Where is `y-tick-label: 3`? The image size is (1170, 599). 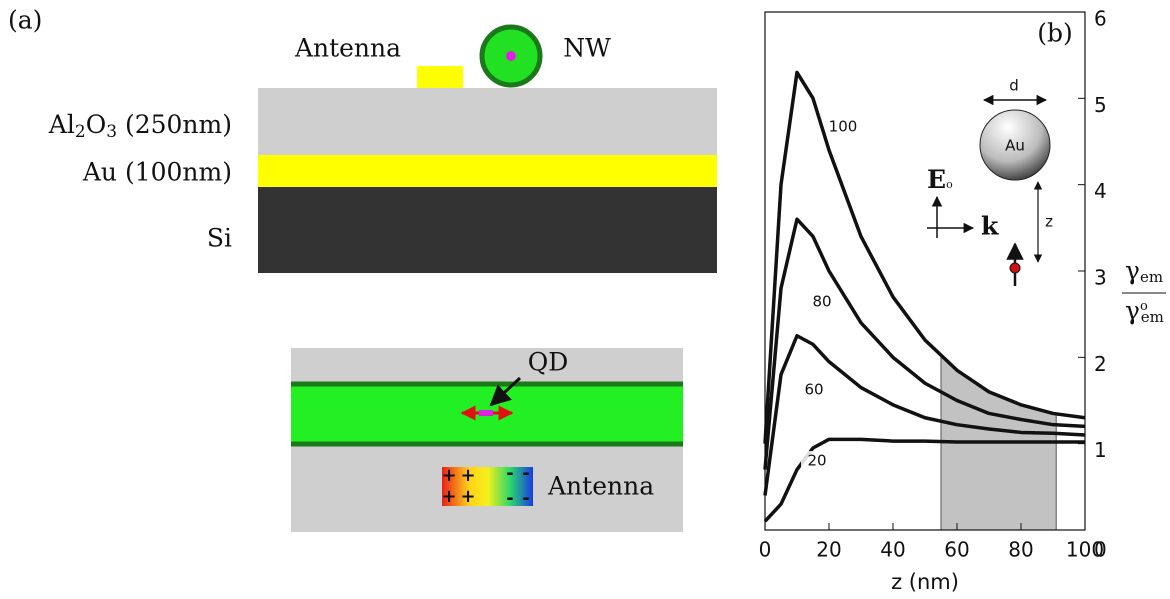 y-tick-label: 3 is located at coordinates (1100, 278).